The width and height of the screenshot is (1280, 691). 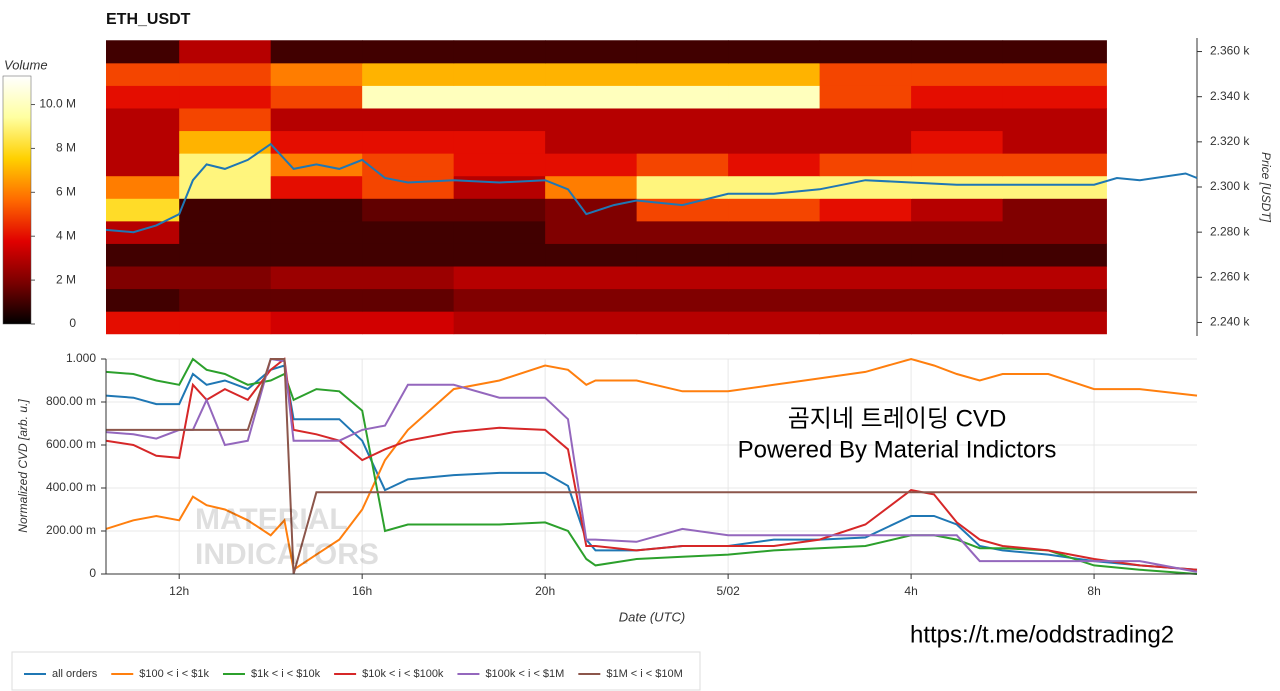 I want to click on y-axis-label: Normalized CVD [arb. u.], so click(x=23, y=466).